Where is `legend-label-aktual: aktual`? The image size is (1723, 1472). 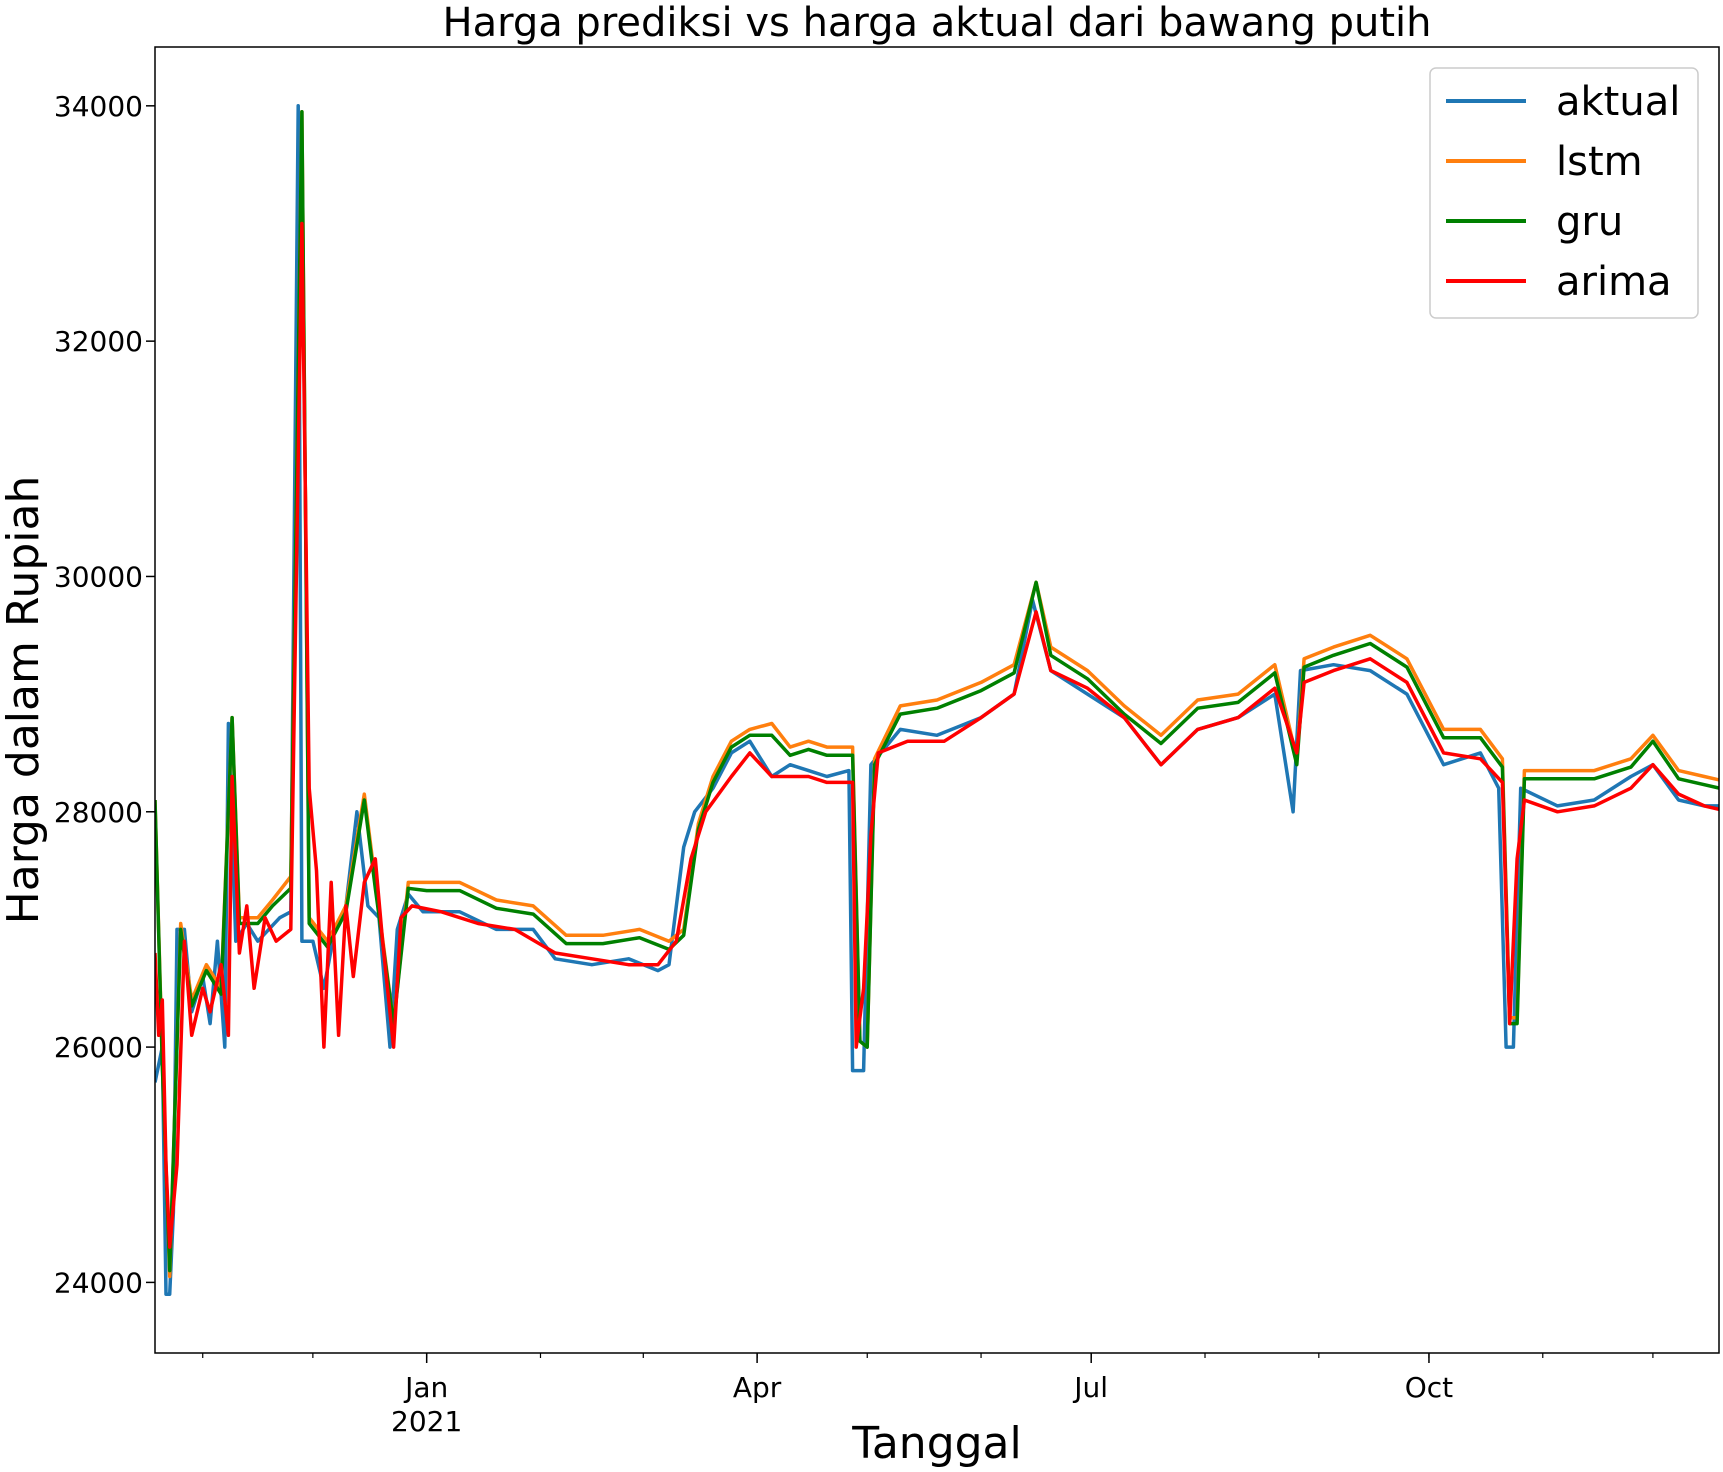
legend-label-aktual: aktual is located at coordinates (1618, 102).